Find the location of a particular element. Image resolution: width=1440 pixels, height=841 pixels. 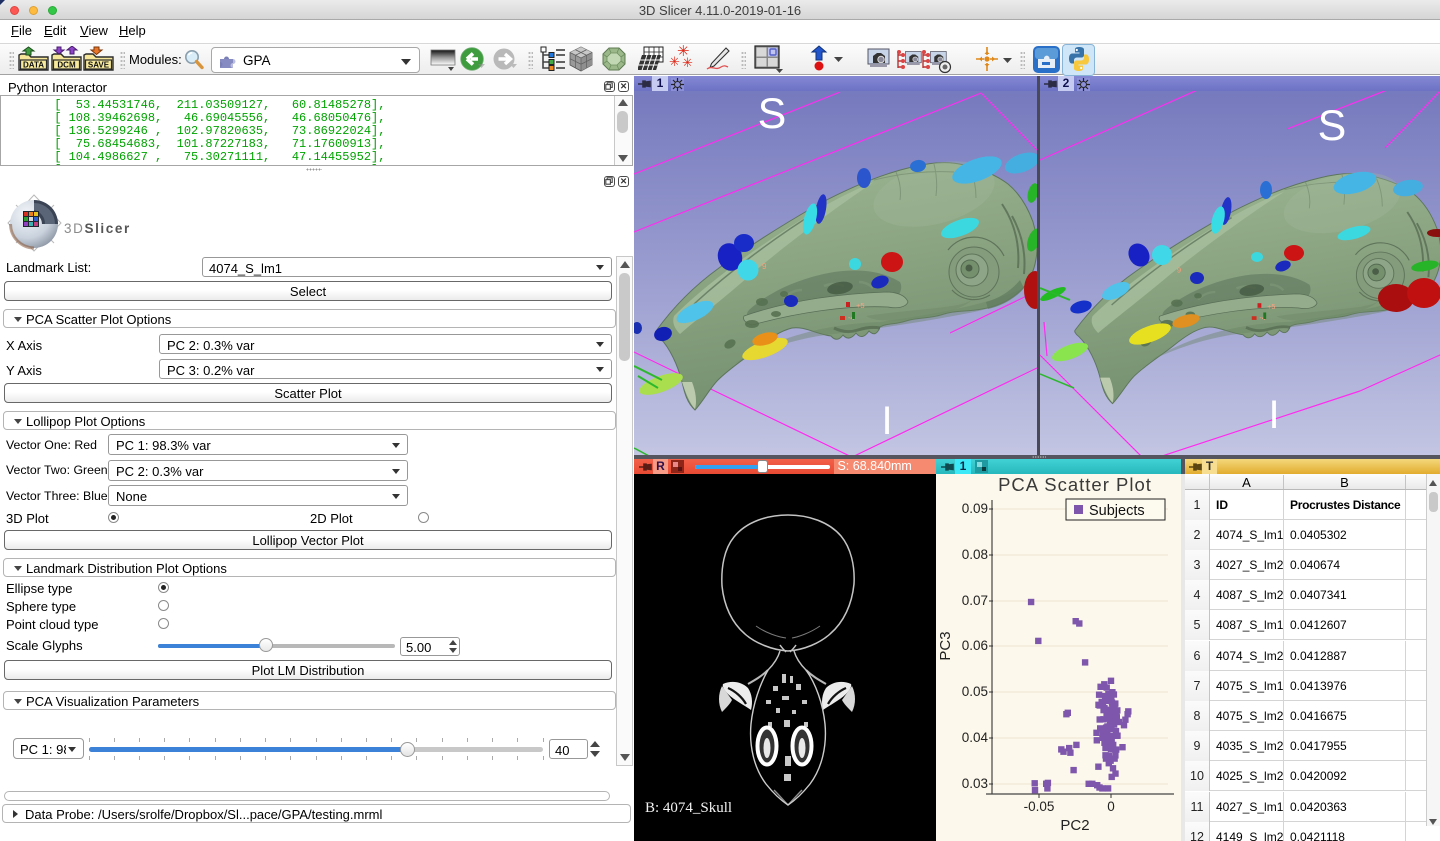

svg-text: Subjects is located at coordinates (1117, 511).